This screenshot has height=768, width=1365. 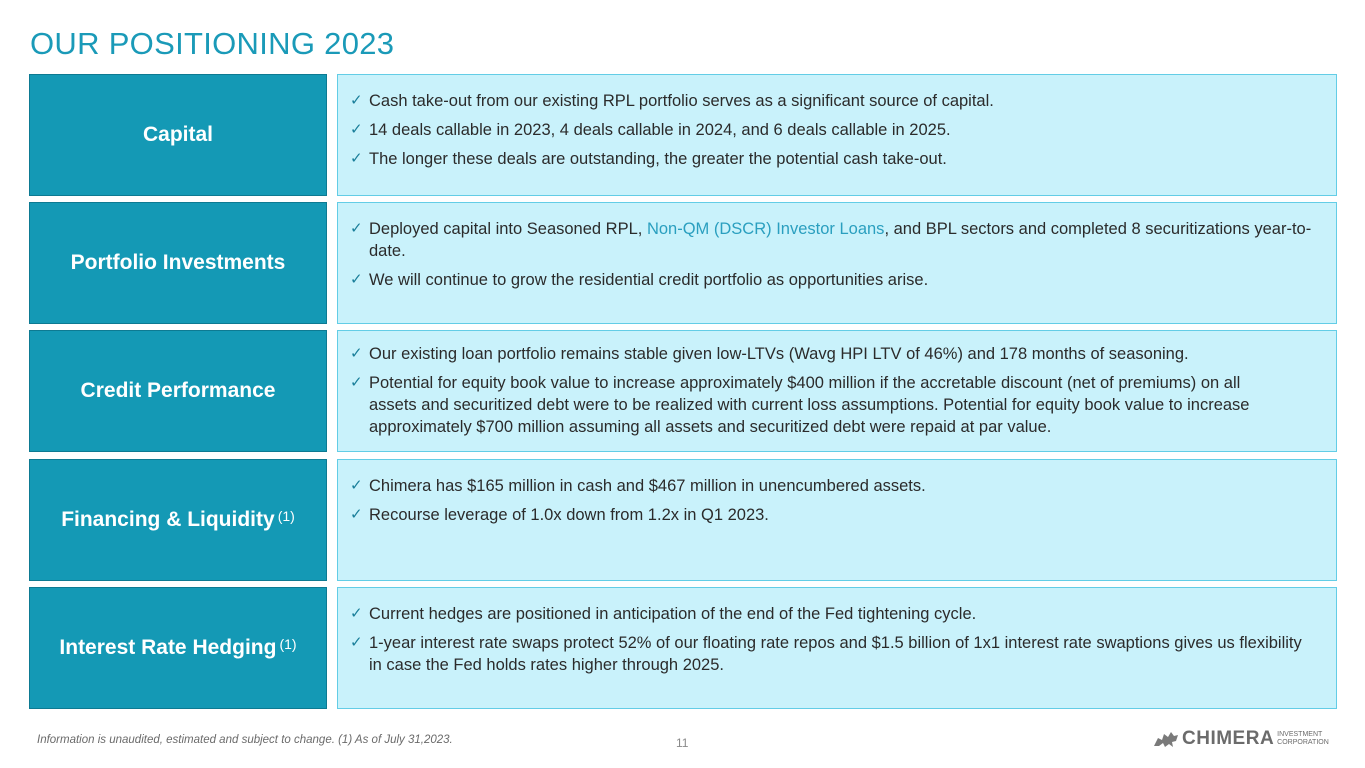 I want to click on section-label-text: Interest Rate Hedging, so click(x=168, y=647).